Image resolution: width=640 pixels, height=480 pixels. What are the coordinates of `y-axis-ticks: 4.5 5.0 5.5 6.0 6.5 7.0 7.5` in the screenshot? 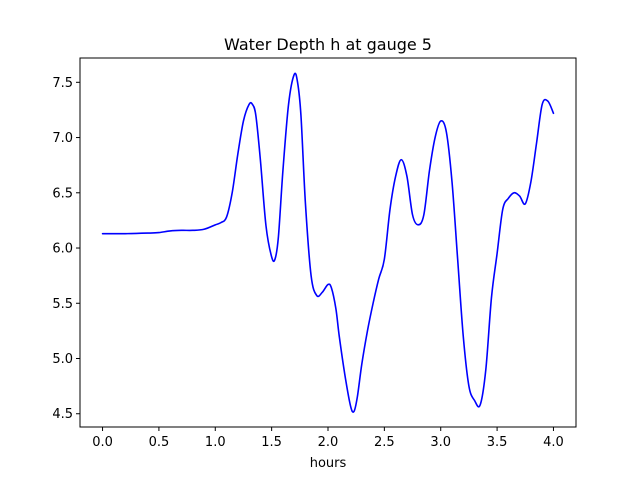 It's located at (66, 249).